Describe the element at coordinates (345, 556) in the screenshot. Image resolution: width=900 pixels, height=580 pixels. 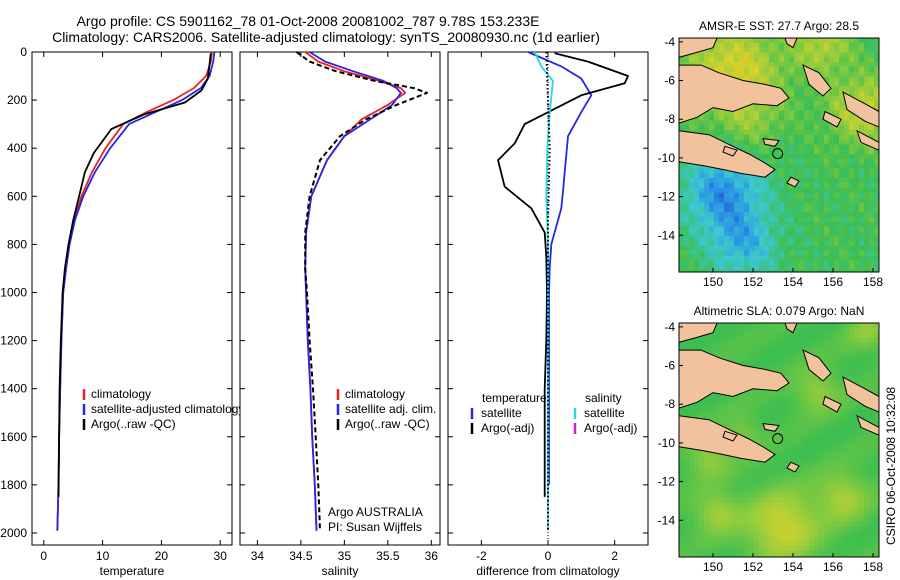
I see `x-tick-label: 35` at that location.